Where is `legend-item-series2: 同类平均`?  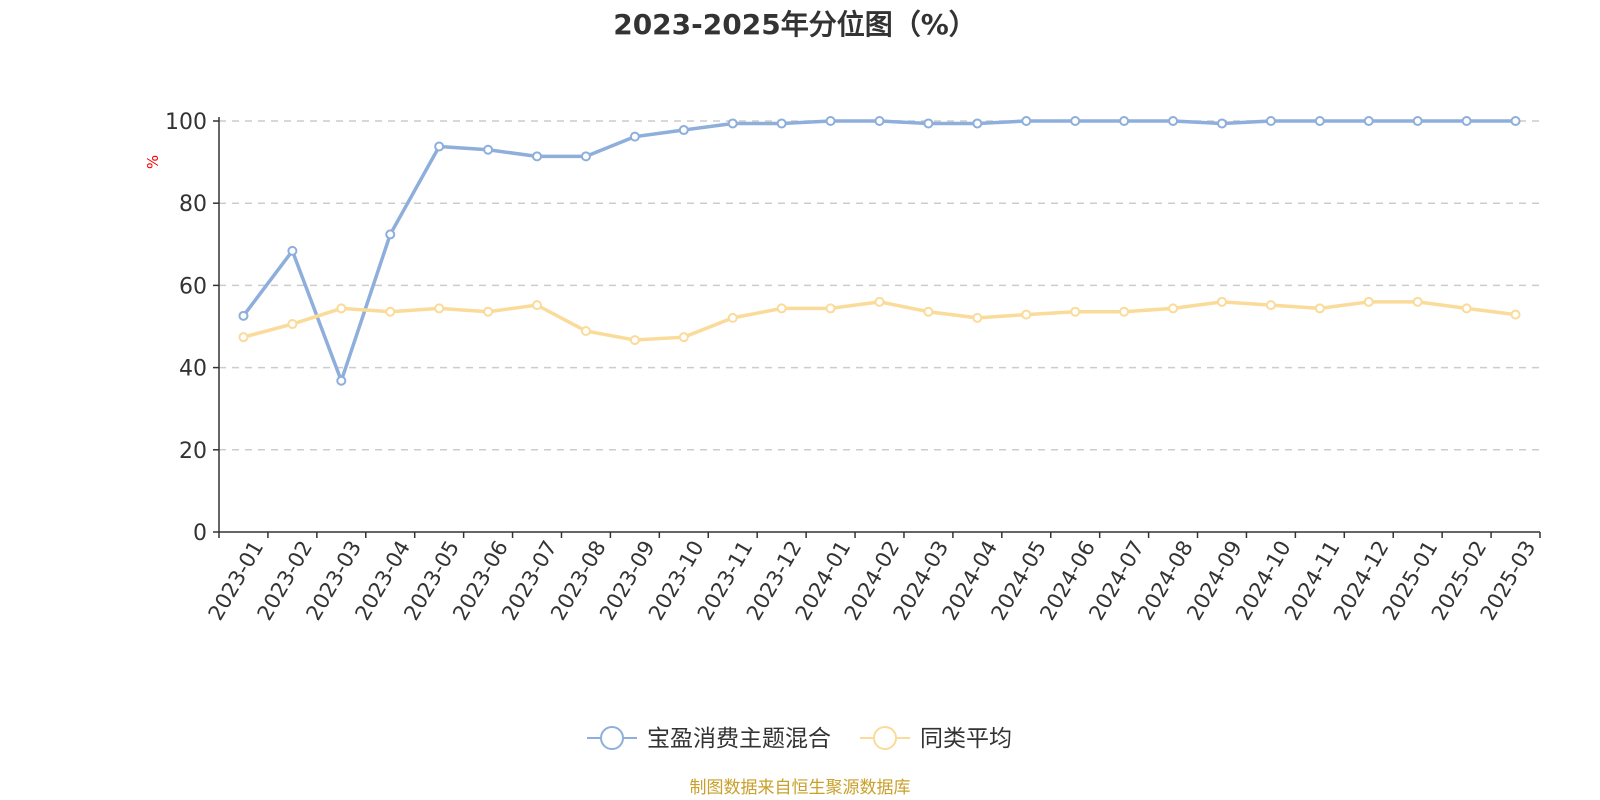 legend-item-series2: 同类平均 is located at coordinates (936, 739).